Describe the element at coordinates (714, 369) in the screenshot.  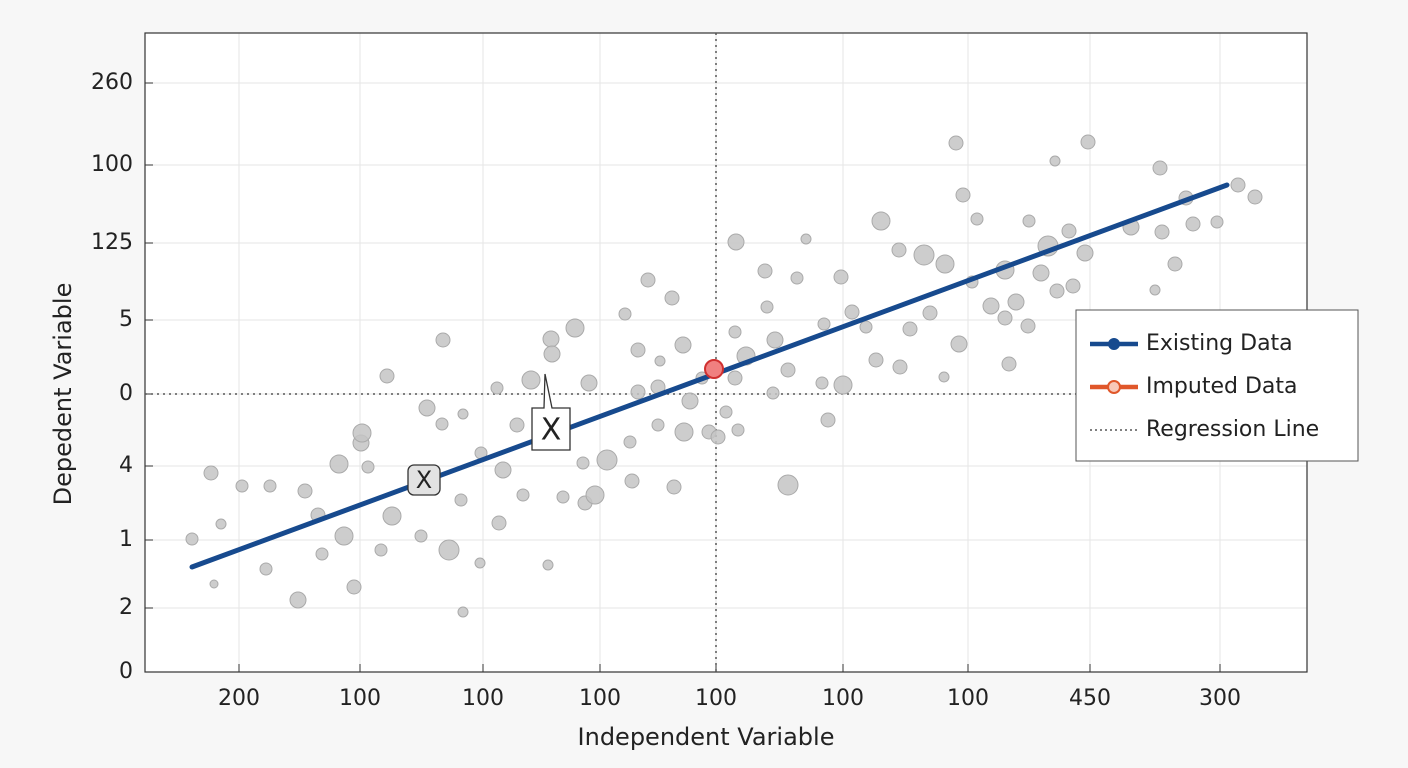
I see `imputed-point` at that location.